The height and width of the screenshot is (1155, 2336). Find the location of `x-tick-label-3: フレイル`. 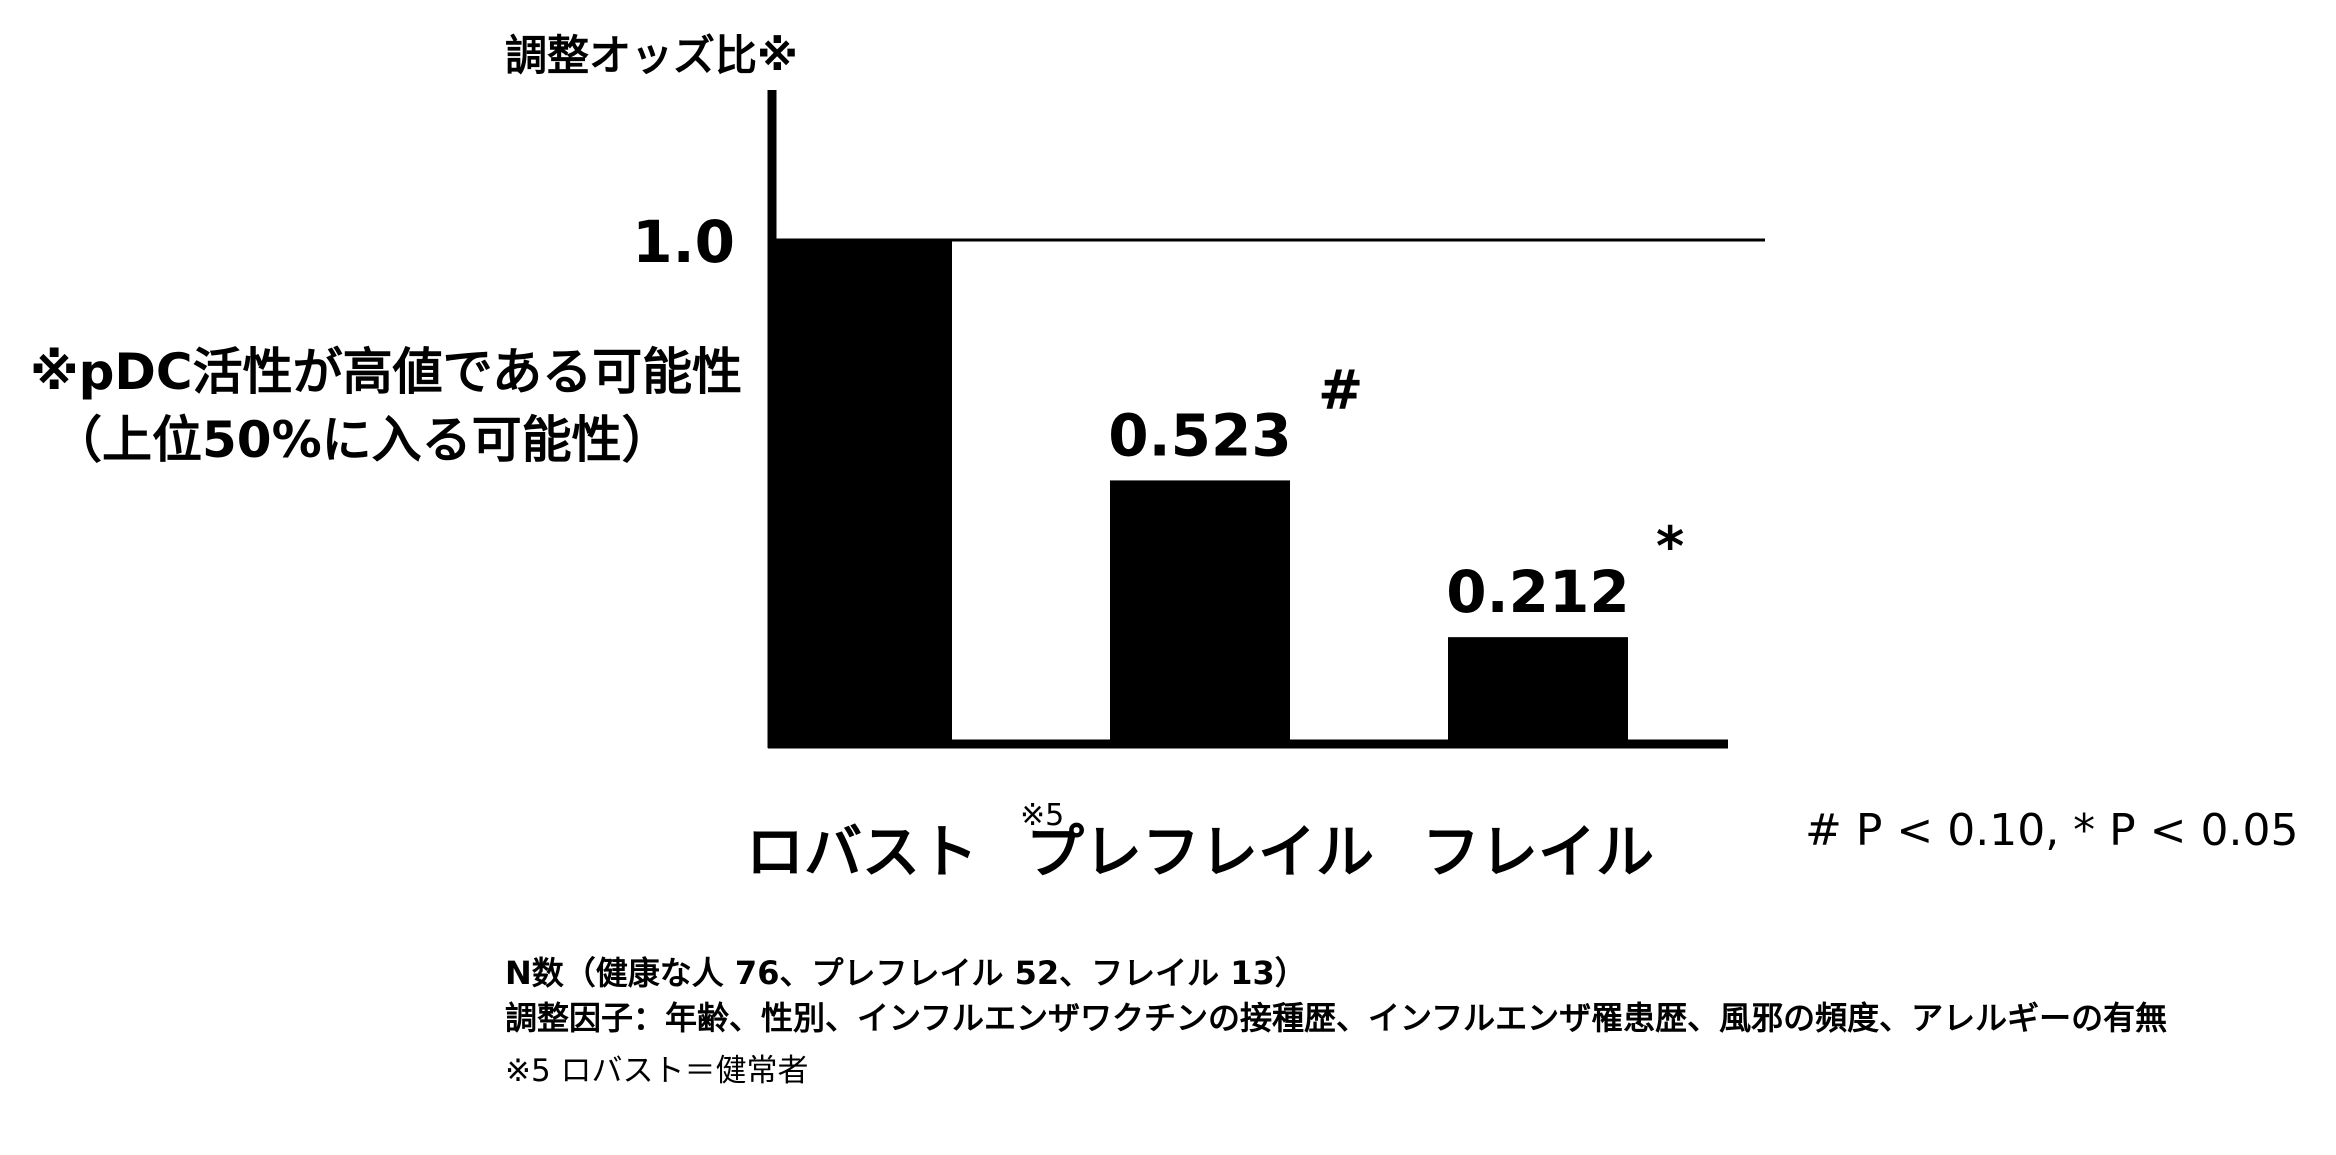

x-tick-label-3: フレイル is located at coordinates (1538, 852).